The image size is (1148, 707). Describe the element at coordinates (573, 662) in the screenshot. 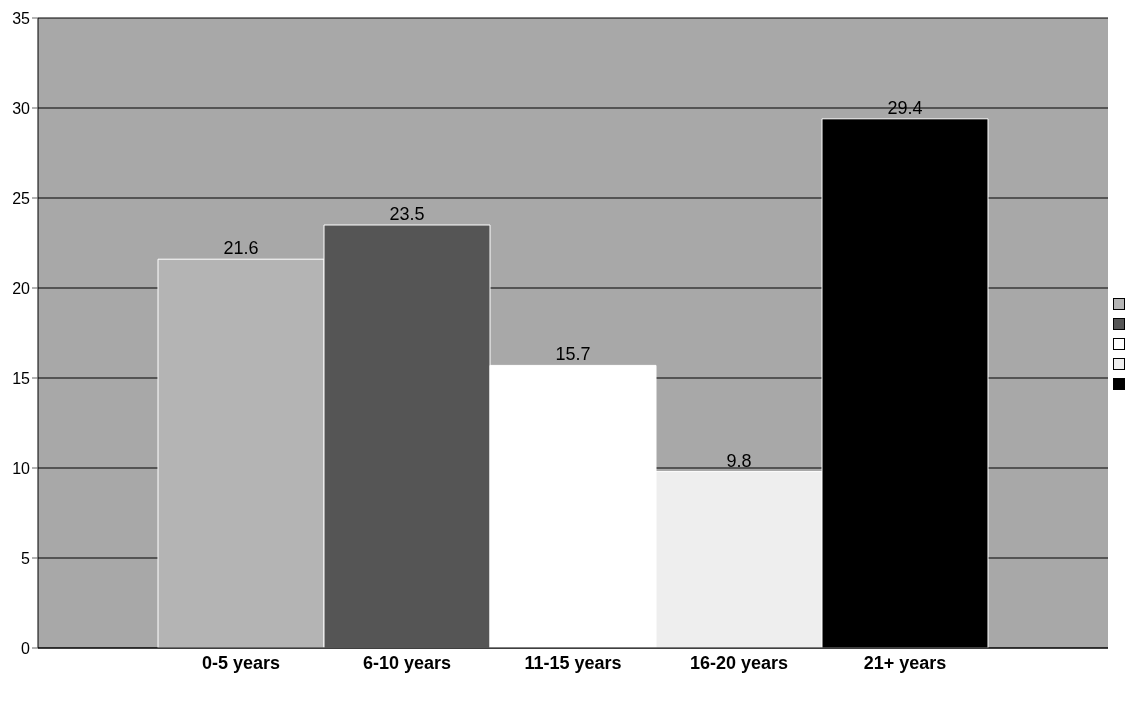

I see `x-tick-label: 11-15 years` at that location.